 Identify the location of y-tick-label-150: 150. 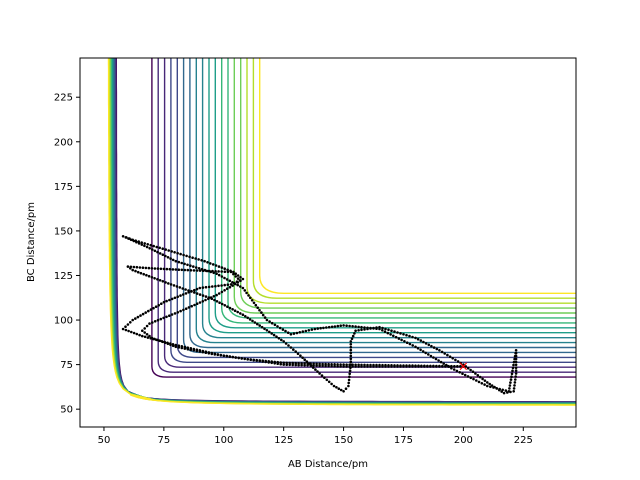
(63, 231).